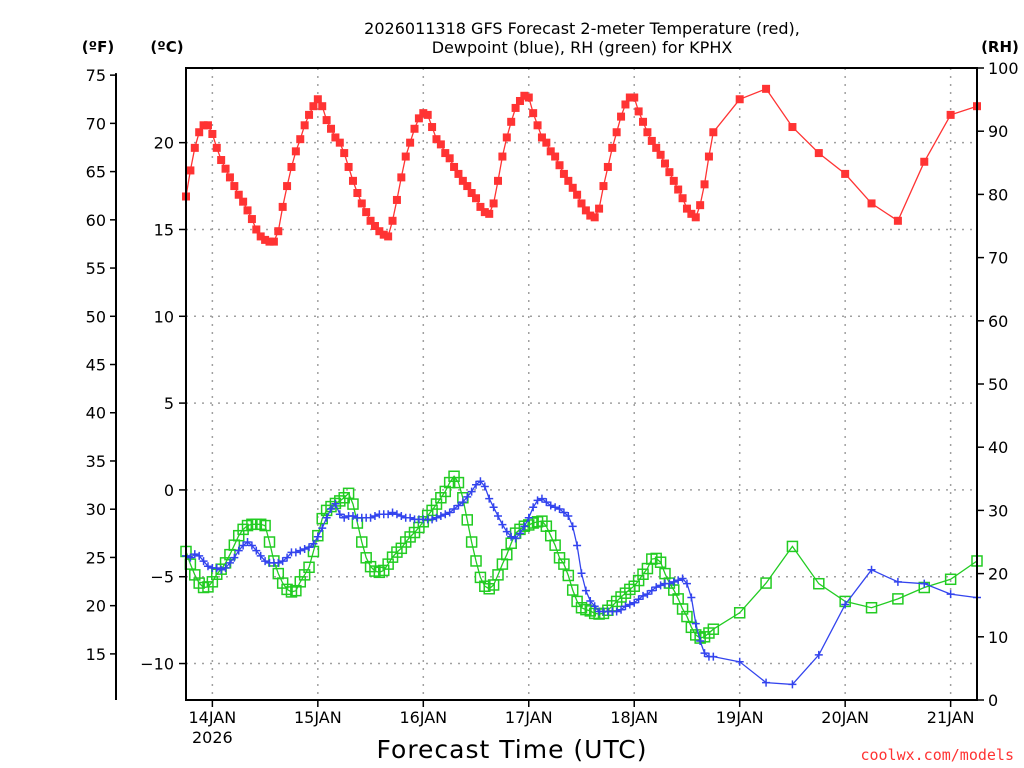 This screenshot has height=768, width=1024. I want to click on fahrenheit-tick-label: 20, so click(96, 606).